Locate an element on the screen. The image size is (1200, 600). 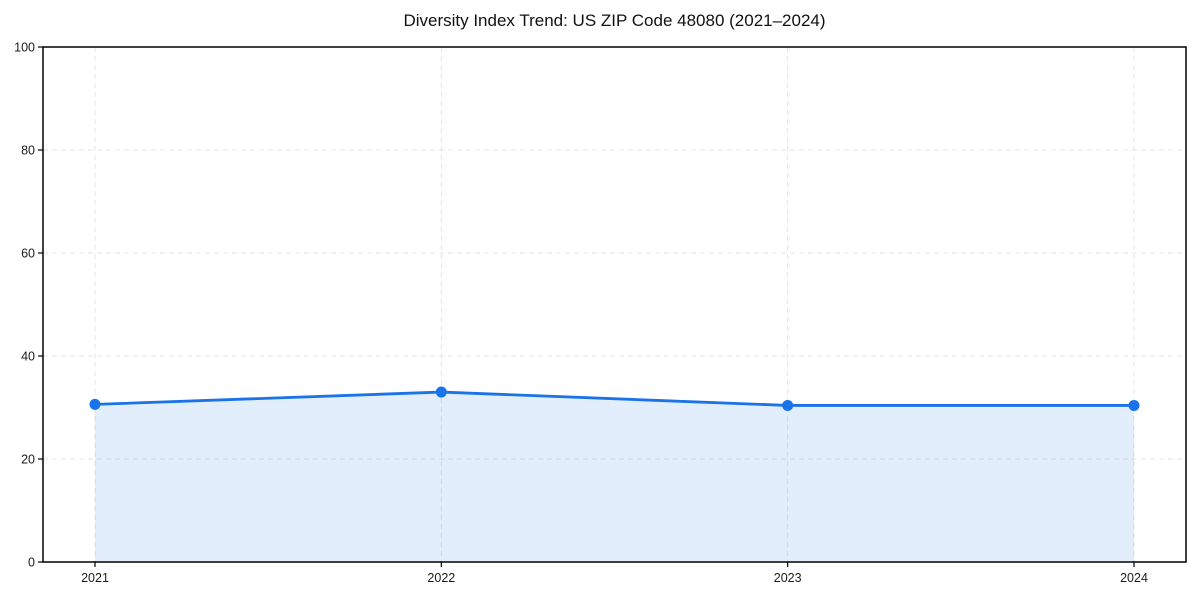
data-point-2024 is located at coordinates (1134, 405).